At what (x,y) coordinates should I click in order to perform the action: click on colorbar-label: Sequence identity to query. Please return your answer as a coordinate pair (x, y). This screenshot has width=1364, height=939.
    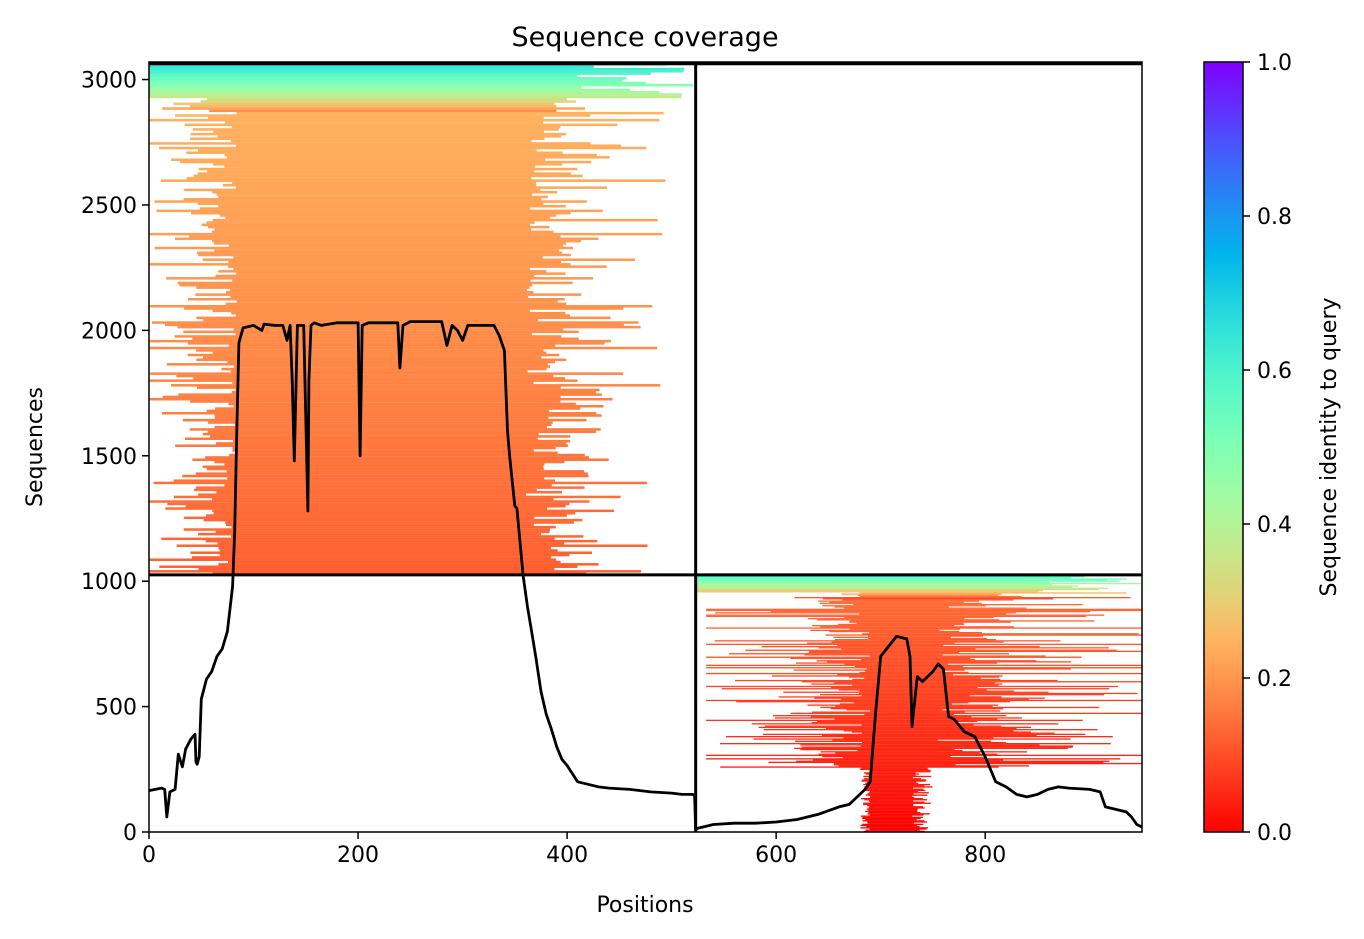
    Looking at the image, I should click on (1329, 446).